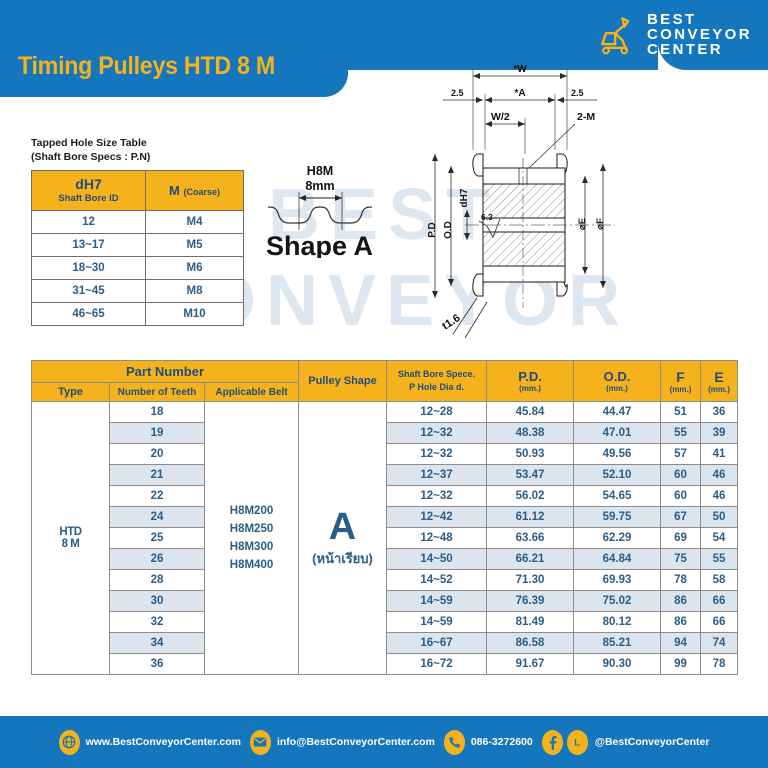  I want to click on tapped-hole-title-line1: Tapped Hole Size Table, so click(89, 143).